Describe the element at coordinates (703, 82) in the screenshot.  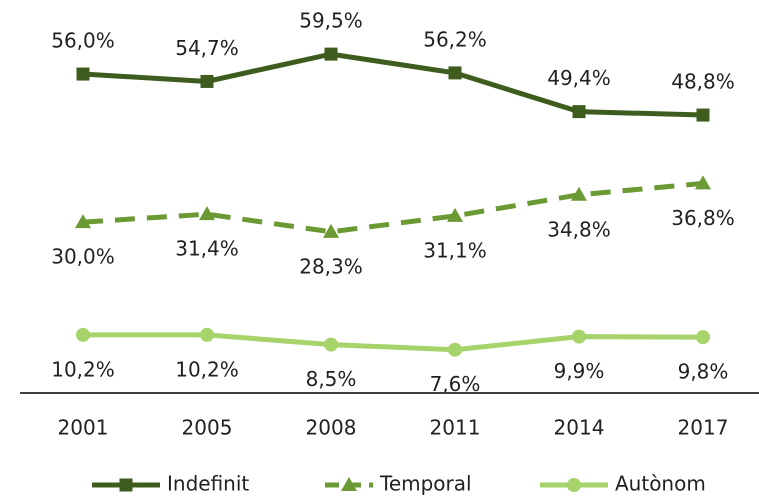
I see `data-label: 48,8%` at that location.